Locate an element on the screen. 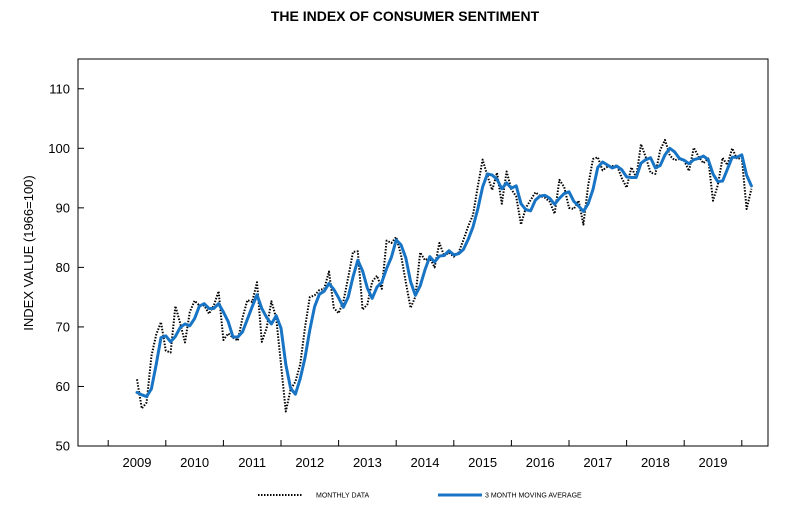 Image resolution: width=810 pixels, height=508 pixels. x-tick-label: 2015 is located at coordinates (482, 462).